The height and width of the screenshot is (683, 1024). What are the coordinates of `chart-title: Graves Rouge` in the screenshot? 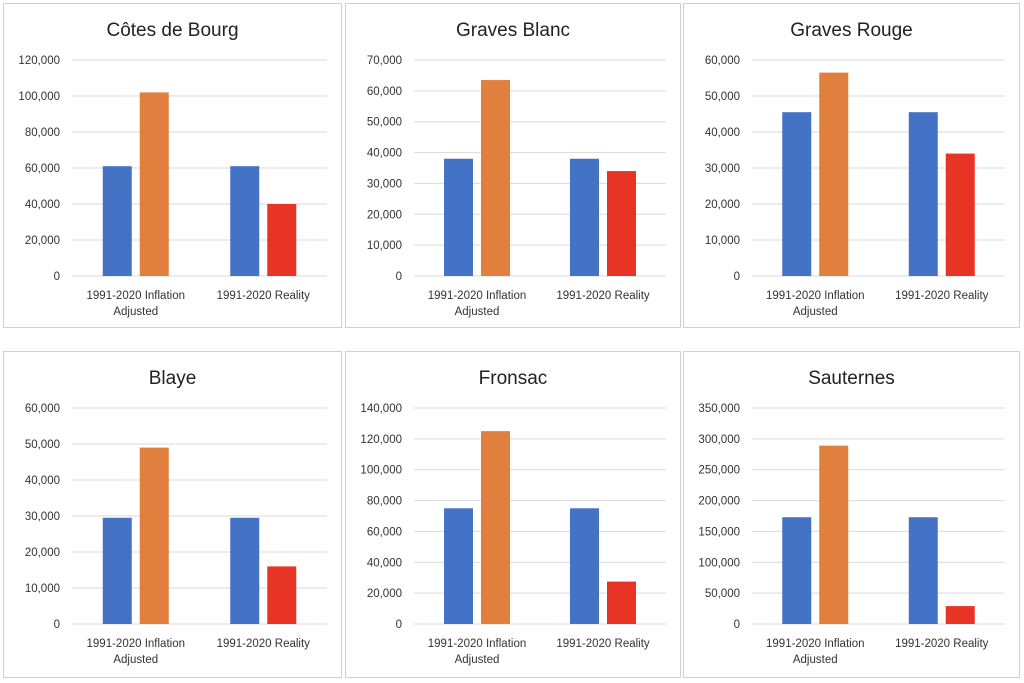 It's located at (851, 30).